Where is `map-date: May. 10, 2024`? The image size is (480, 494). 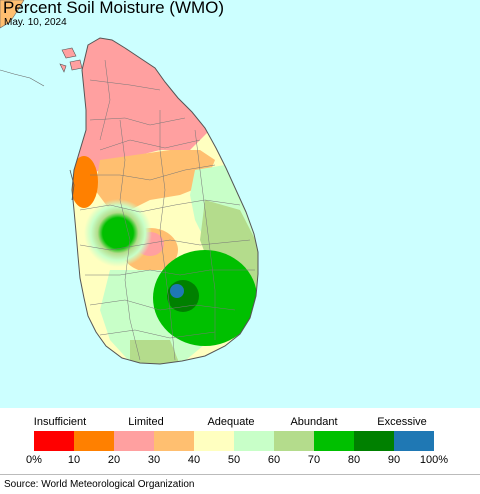 map-date: May. 10, 2024 is located at coordinates (35, 22).